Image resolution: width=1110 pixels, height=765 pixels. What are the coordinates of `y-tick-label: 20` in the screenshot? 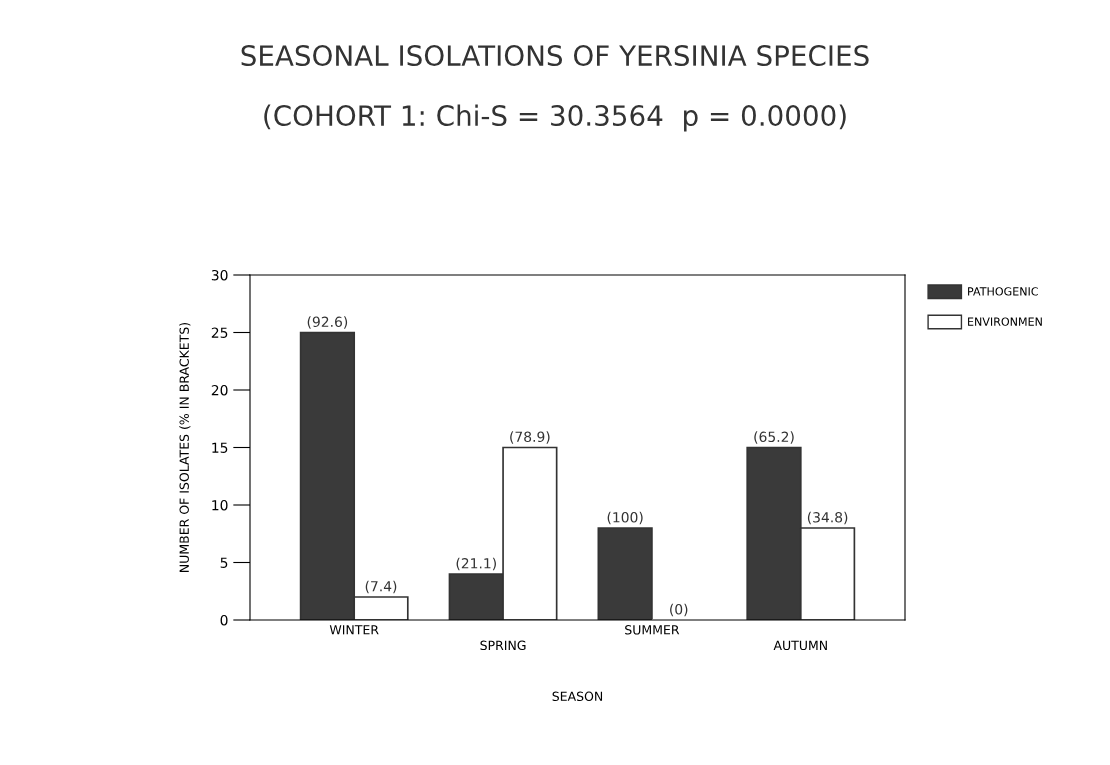 It's located at (219, 390).